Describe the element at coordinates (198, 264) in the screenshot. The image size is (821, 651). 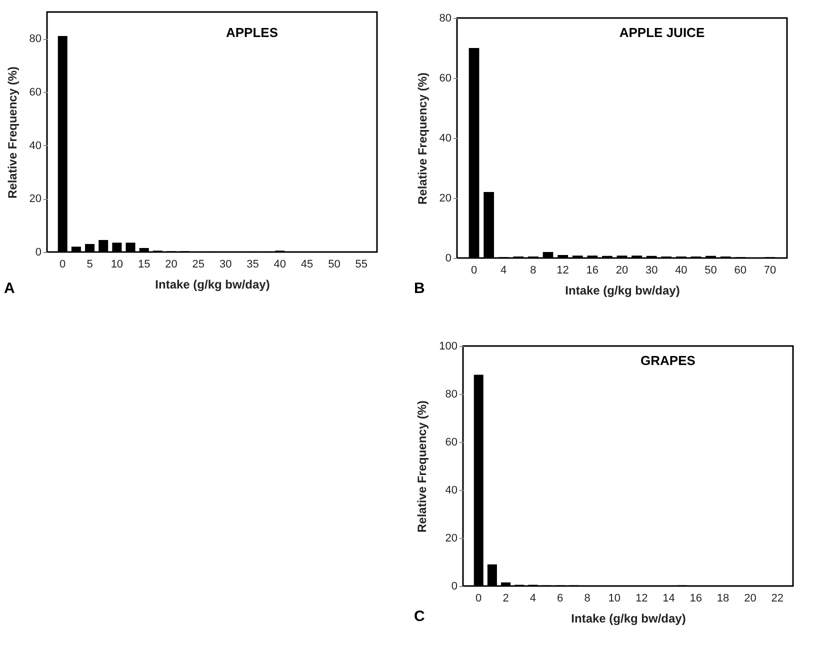
I see `x-tick-label: 25` at that location.